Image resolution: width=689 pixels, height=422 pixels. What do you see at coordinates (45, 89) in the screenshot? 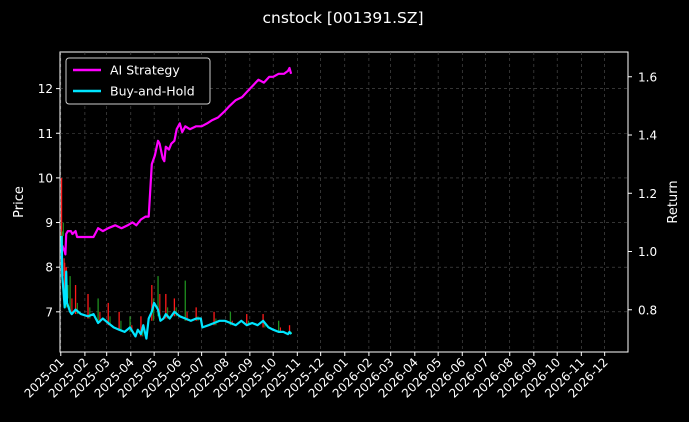
I see `left-tick-label: 12` at bounding box center [45, 89].